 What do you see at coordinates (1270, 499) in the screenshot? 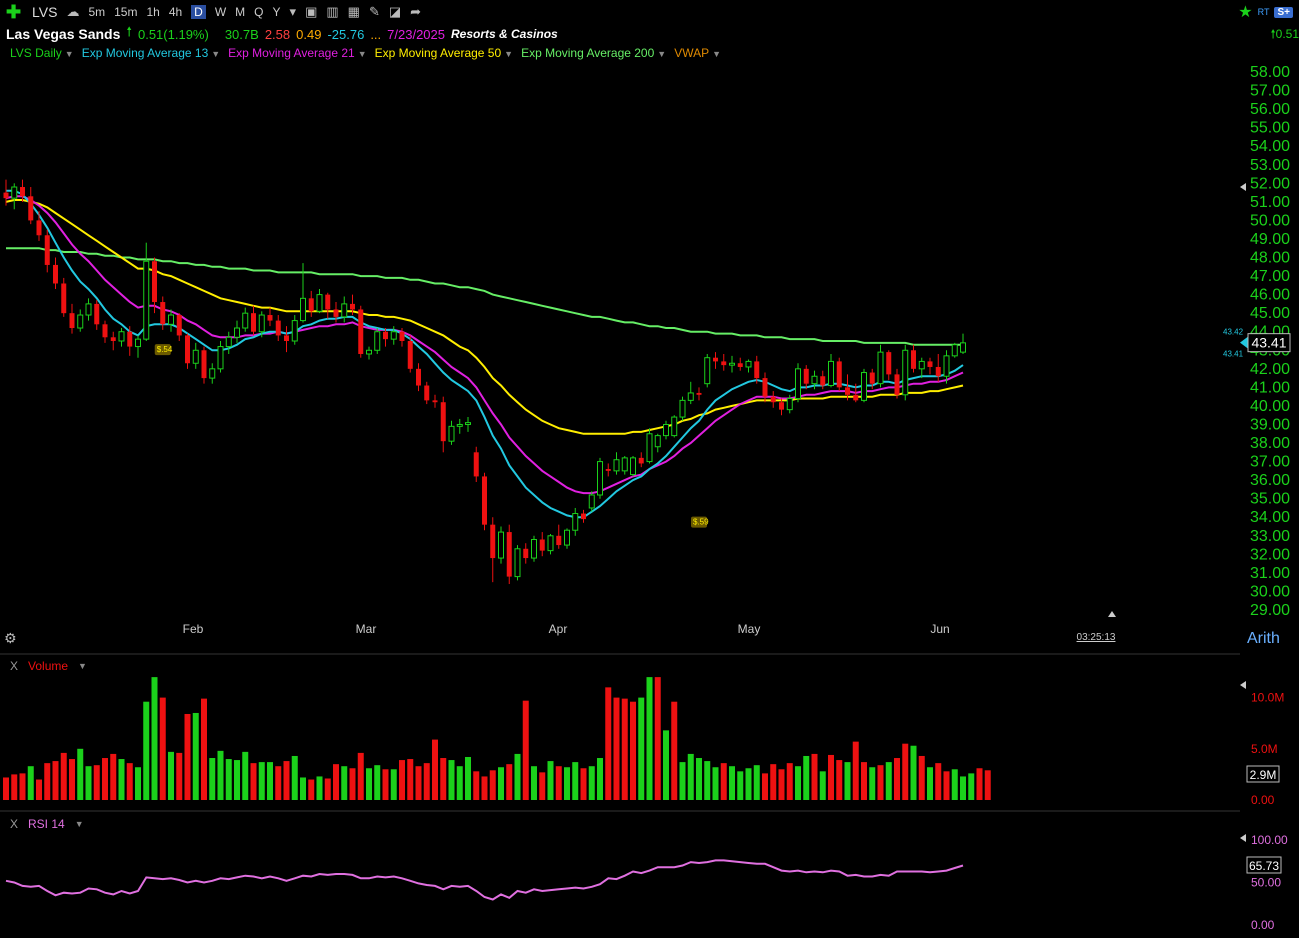
I see `price-tick-label: 35.00` at bounding box center [1270, 499].